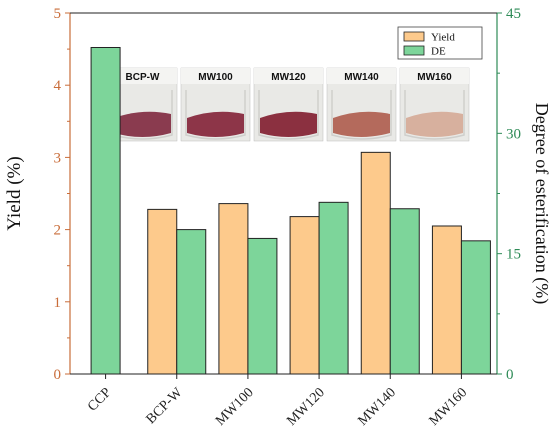 The image size is (550, 431). I want to click on x-tick-label-mw160: MW160, so click(449, 407).